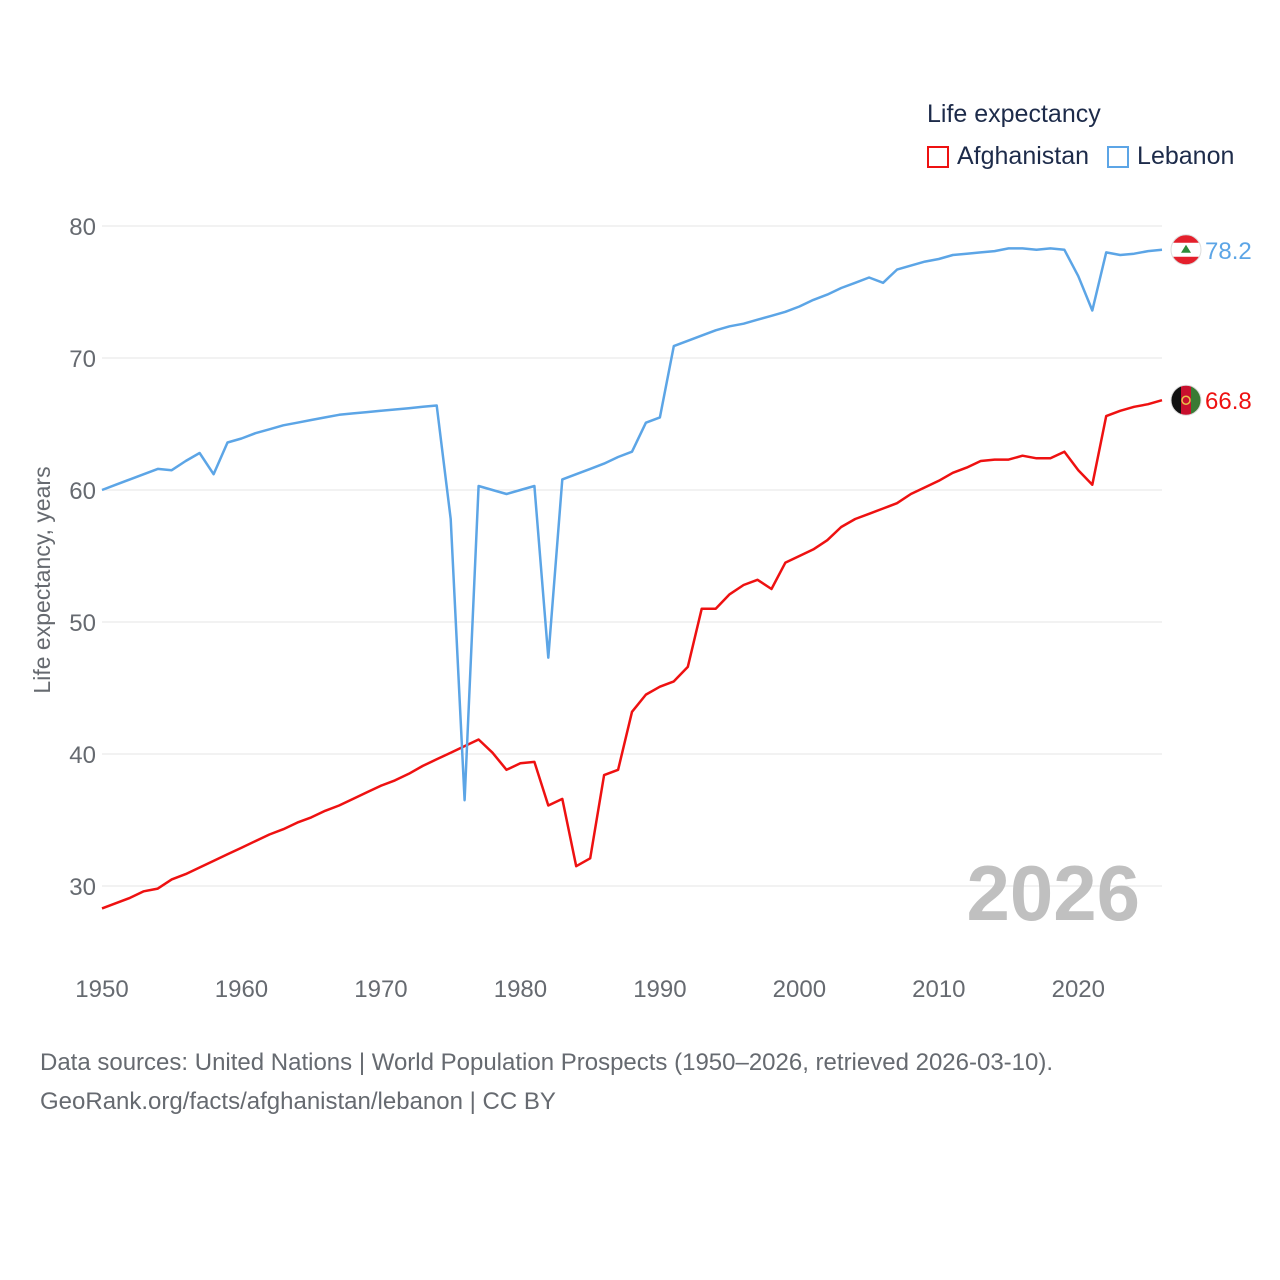 The height and width of the screenshot is (1280, 1280). I want to click on legend-swatch-afghanistan, so click(938, 156).